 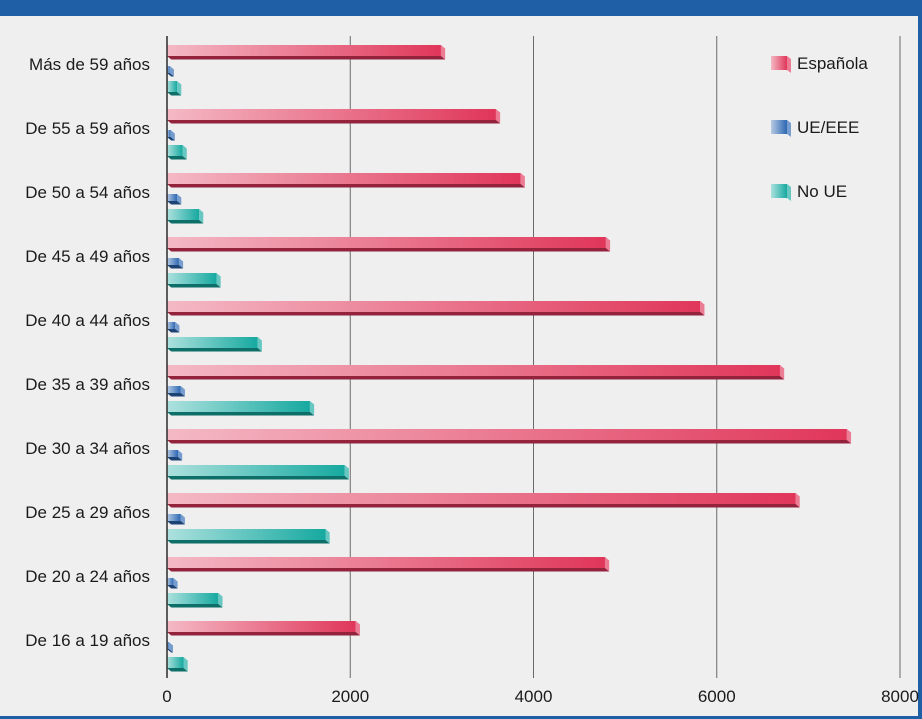 What do you see at coordinates (87, 576) in the screenshot?
I see `category-label: De 20 a 24 años` at bounding box center [87, 576].